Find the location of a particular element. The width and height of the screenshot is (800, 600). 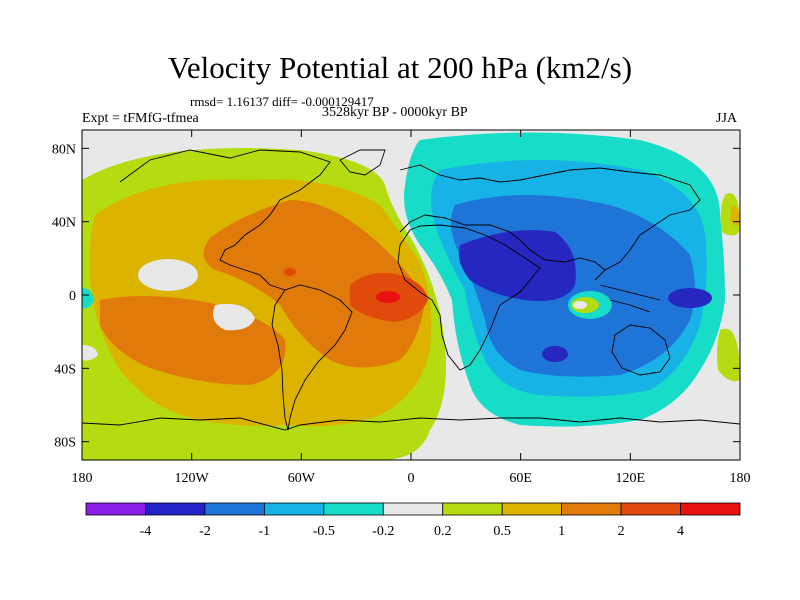

contour-neutral-west-edge is located at coordinates (90, 353).